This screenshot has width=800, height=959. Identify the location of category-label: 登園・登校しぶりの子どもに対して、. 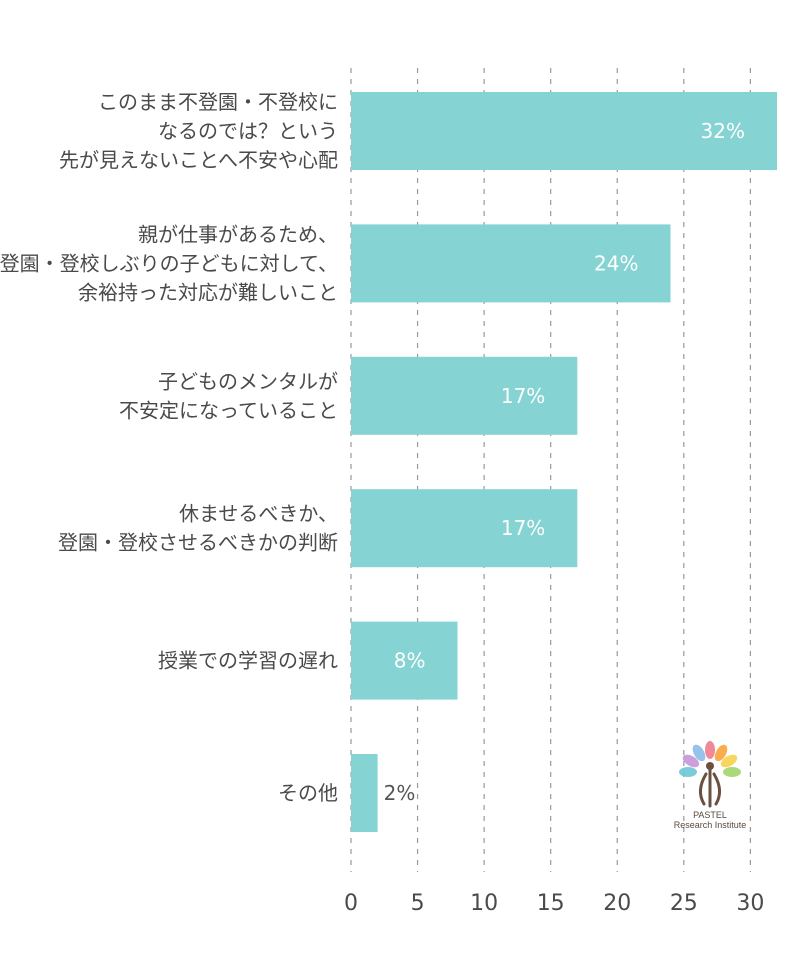
(169, 263).